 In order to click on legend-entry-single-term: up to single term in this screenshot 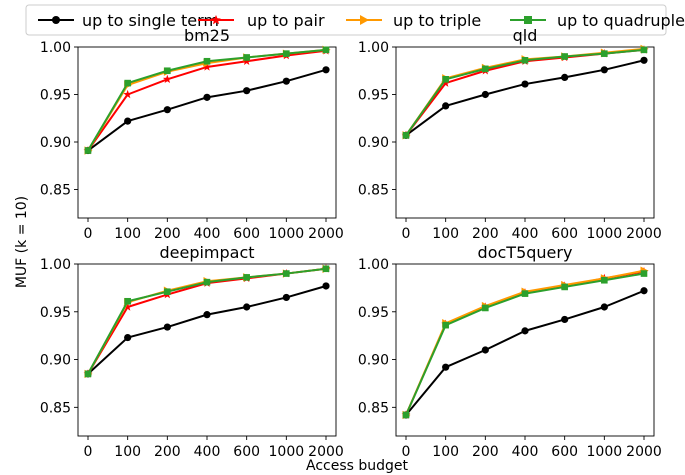, I will do `click(128, 20)`.